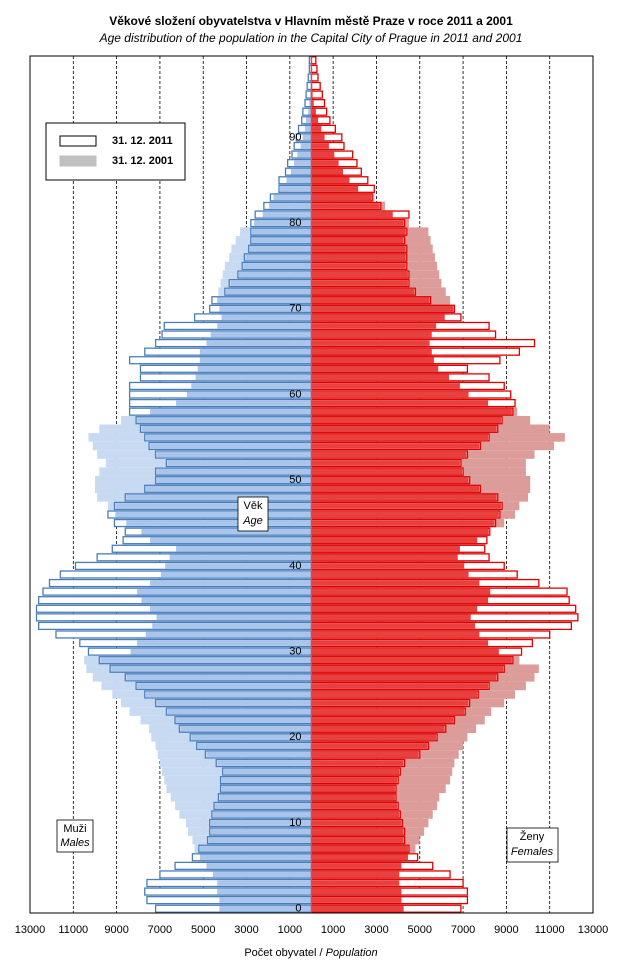 This screenshot has width=622, height=978. What do you see at coordinates (506, 930) in the screenshot?
I see `x-tick-label: 9000` at bounding box center [506, 930].